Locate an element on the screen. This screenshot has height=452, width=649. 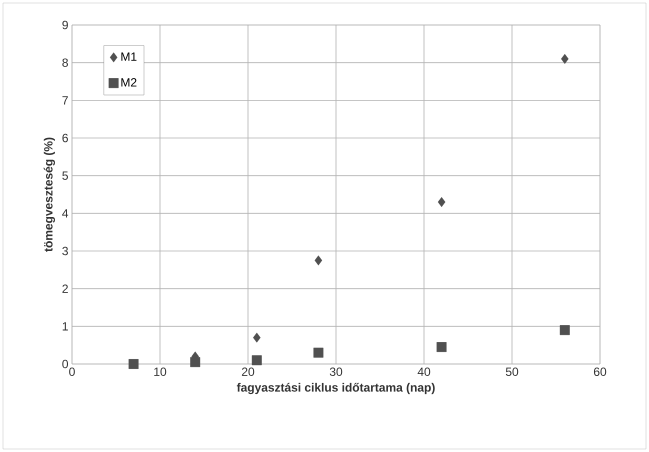
x-tick-label: 50 is located at coordinates (512, 372).